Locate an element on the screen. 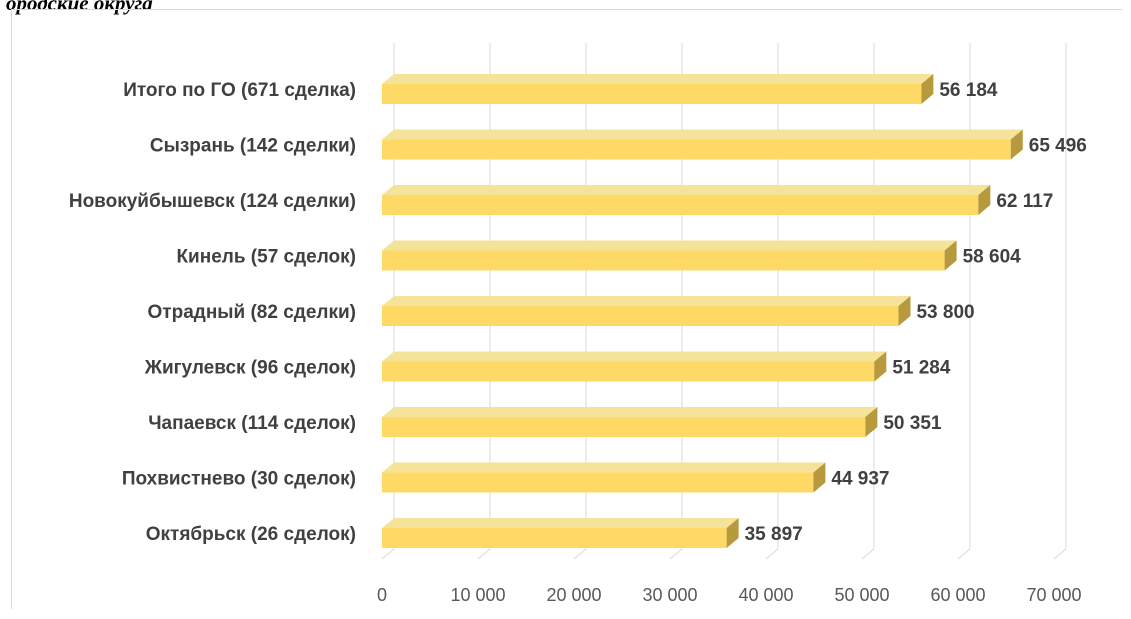  x-tick-label-5: 50 000 is located at coordinates (861, 595).